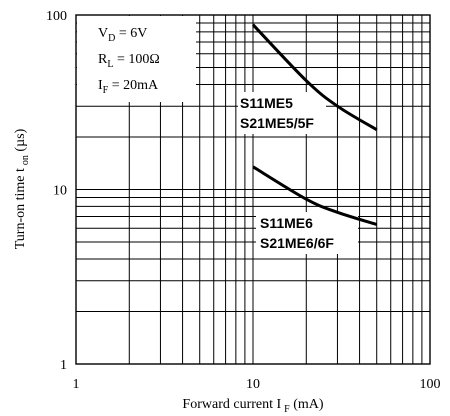 The height and width of the screenshot is (416, 450). Describe the element at coordinates (277, 123) in the screenshot. I see `series-label-me5-line2: S21ME5/5F` at that location.